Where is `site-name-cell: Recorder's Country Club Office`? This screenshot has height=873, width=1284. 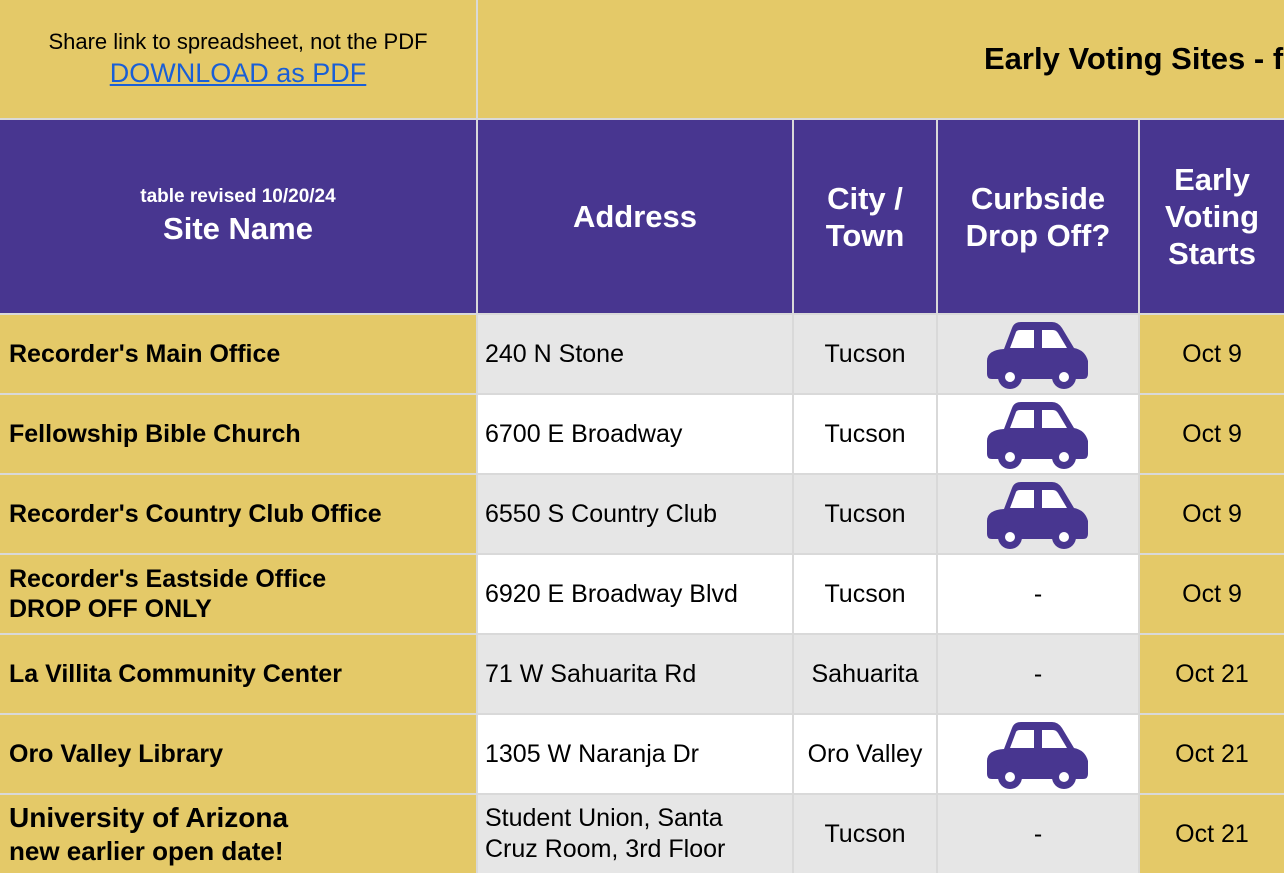
site-name-cell: Recorder's Country Club Office is located at coordinates (238, 514).